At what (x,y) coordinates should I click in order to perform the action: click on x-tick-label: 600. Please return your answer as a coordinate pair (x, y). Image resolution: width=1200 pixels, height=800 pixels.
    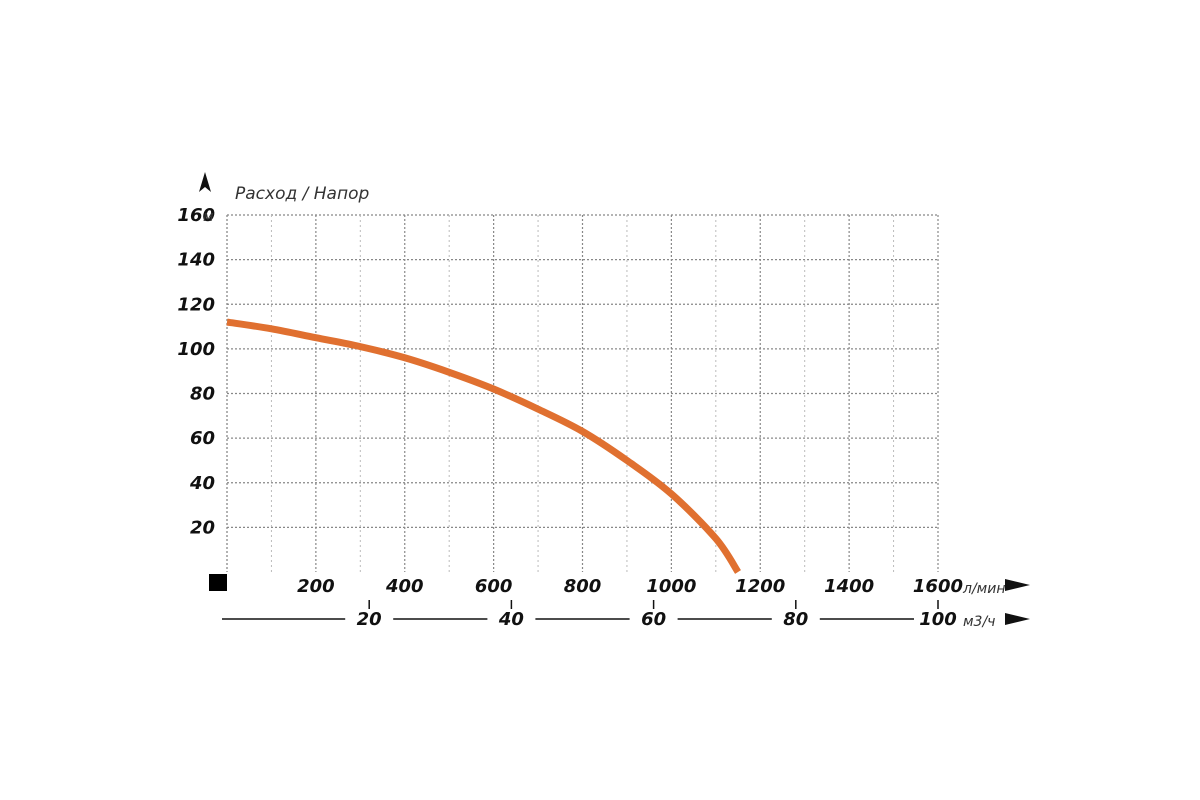
    Looking at the image, I should click on (494, 586).